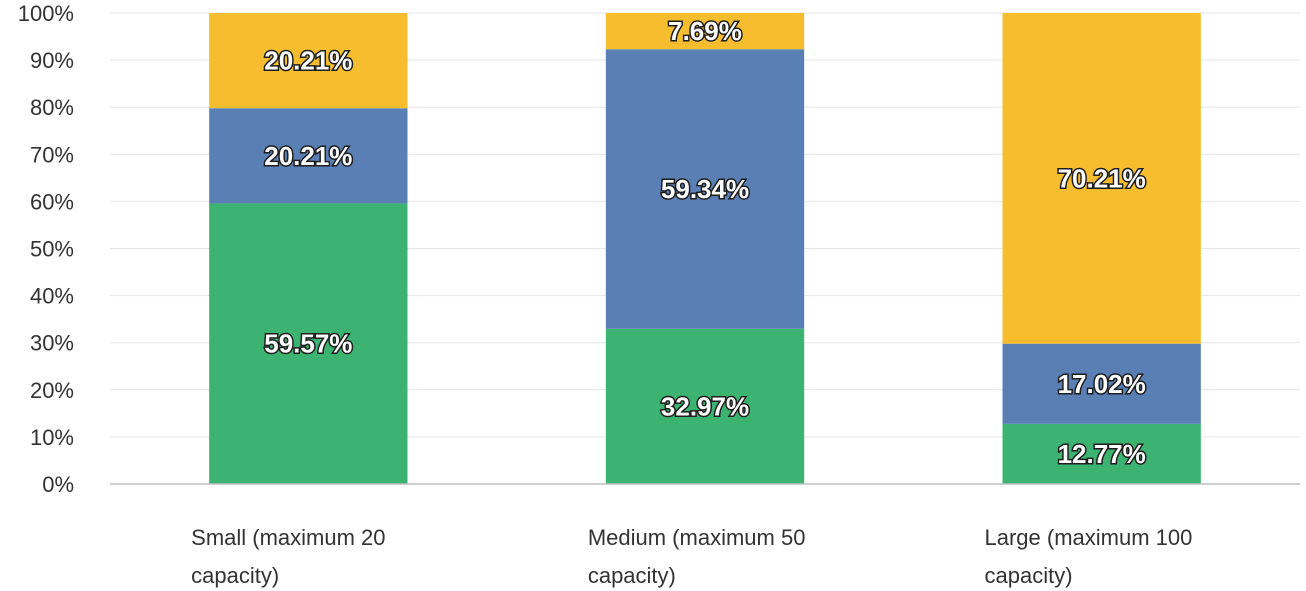 This screenshot has width=1306, height=591. What do you see at coordinates (52, 201) in the screenshot?
I see `y-tick-label: 60%` at bounding box center [52, 201].